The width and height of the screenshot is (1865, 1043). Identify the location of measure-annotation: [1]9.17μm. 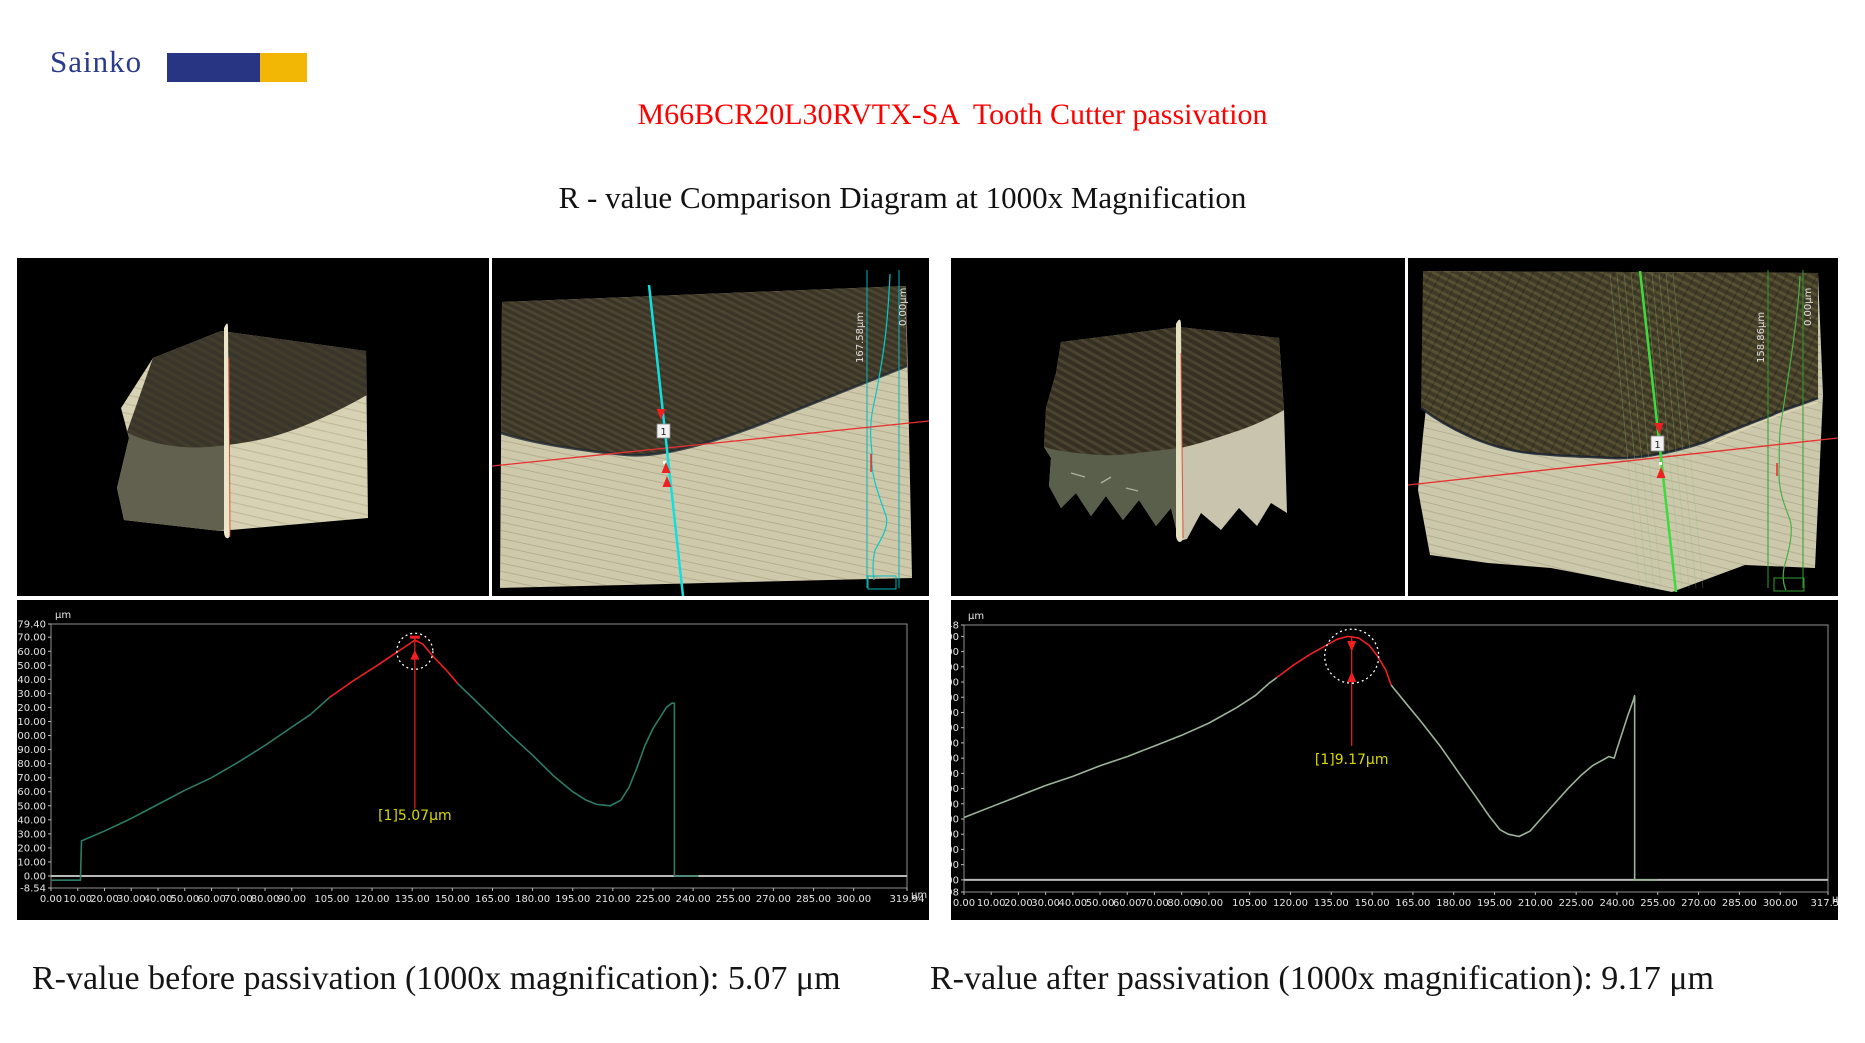
(1352, 760).